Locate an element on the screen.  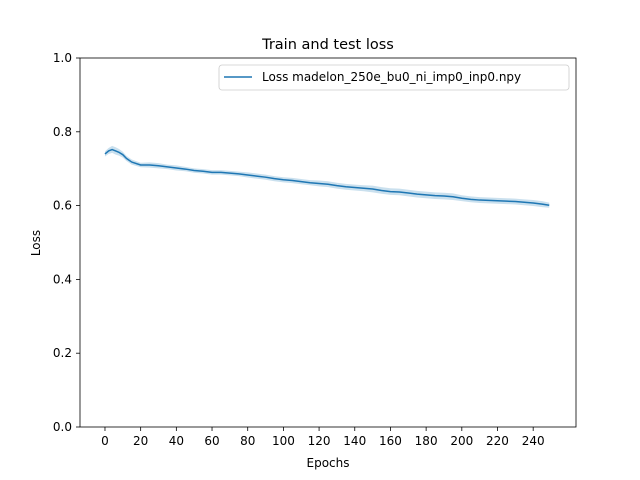
x-tick-label: 200 is located at coordinates (461, 441).